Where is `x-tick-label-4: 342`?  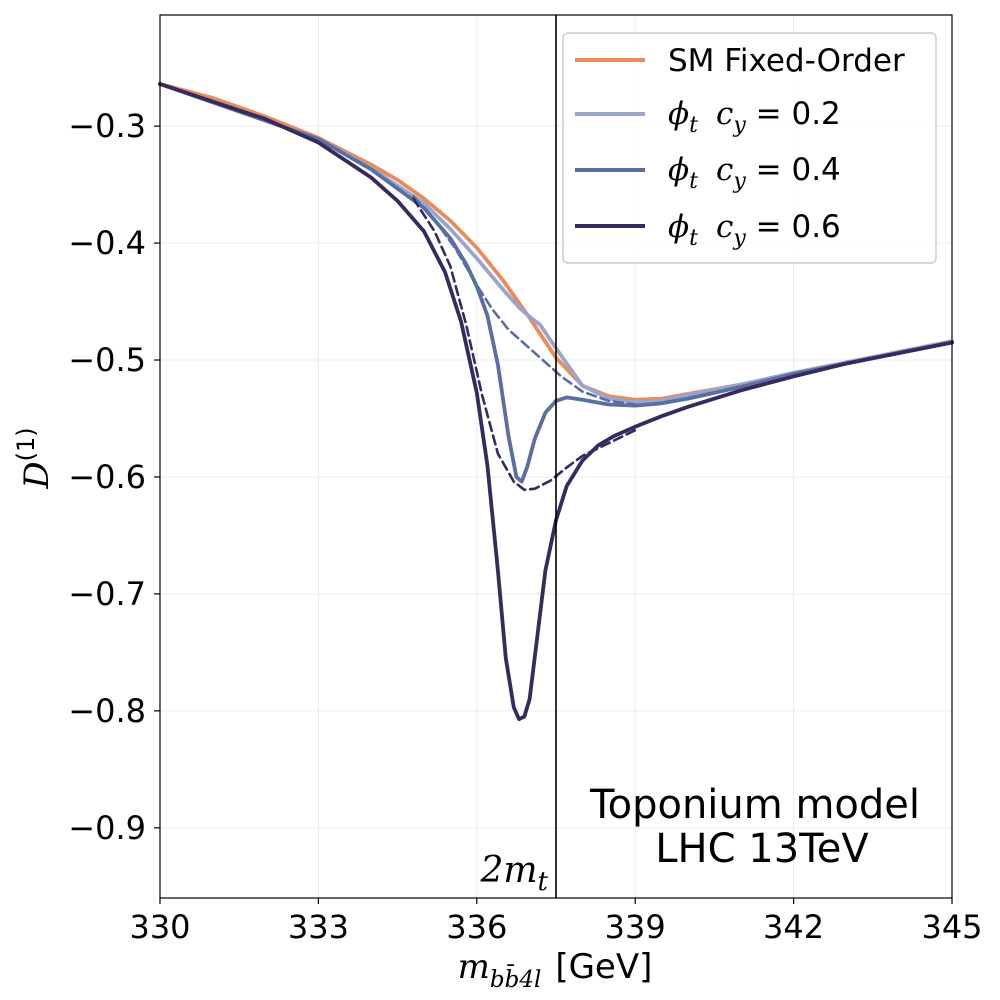
x-tick-label-4: 342 is located at coordinates (793, 927).